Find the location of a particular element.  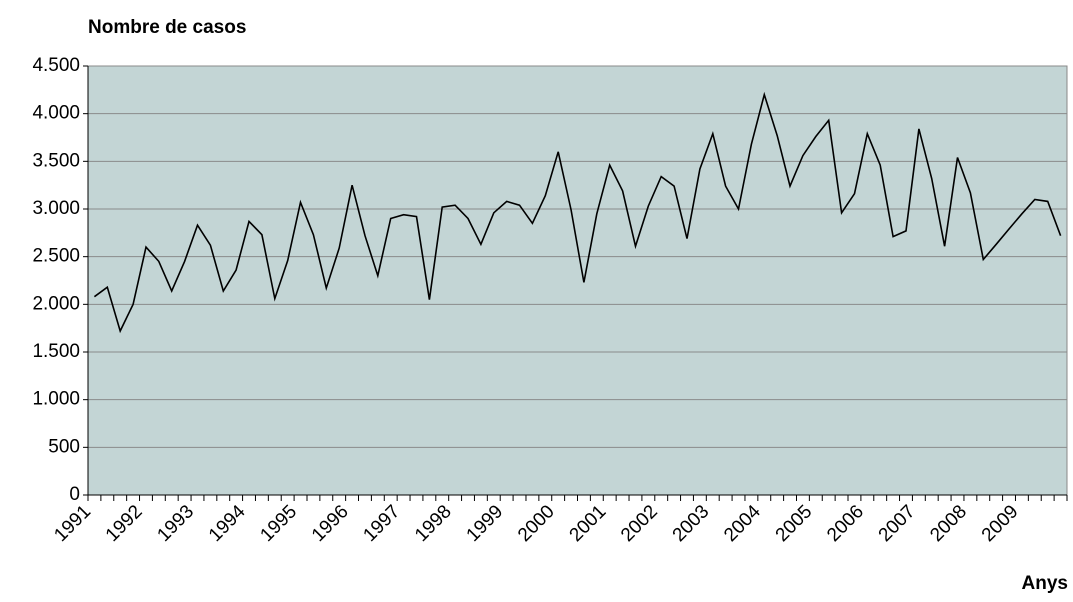

y-tick-label: 1.500 is located at coordinates (56, 351).